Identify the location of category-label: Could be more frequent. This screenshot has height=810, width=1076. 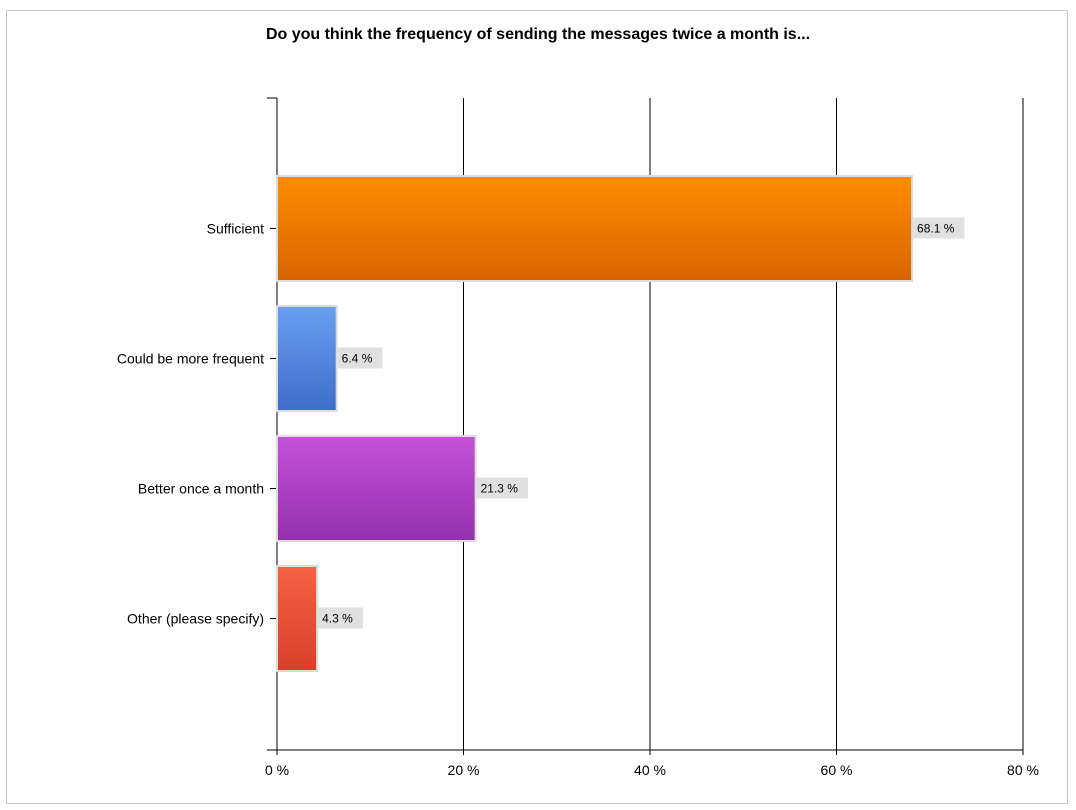
(190, 359).